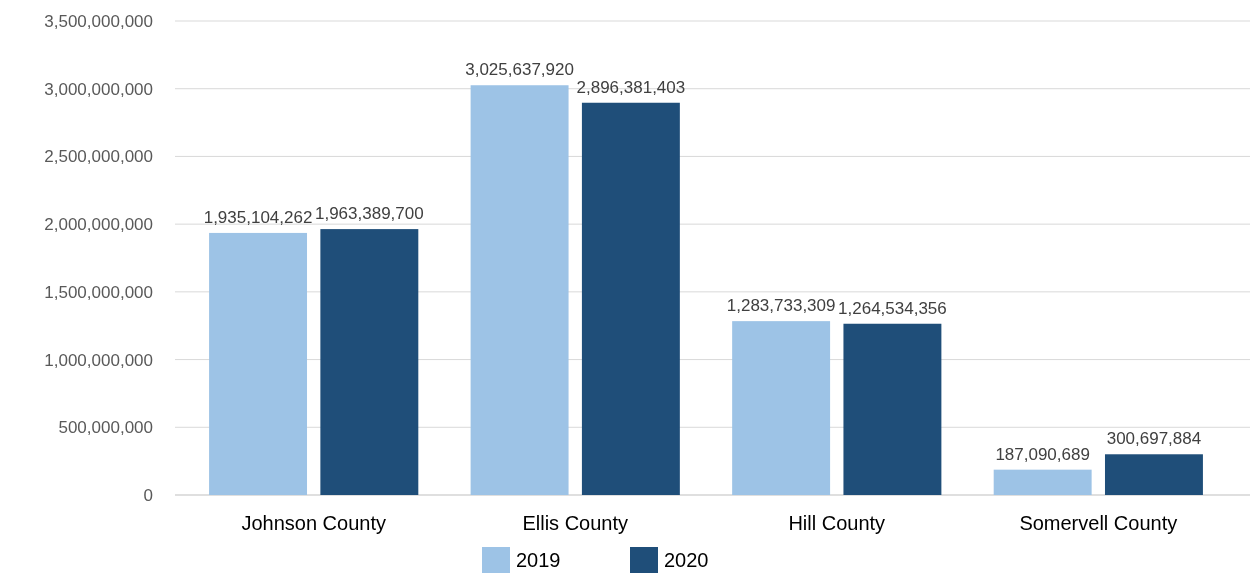  Describe the element at coordinates (98, 157) in the screenshot. I see `y-tick-label: 2,500,000,000` at that location.